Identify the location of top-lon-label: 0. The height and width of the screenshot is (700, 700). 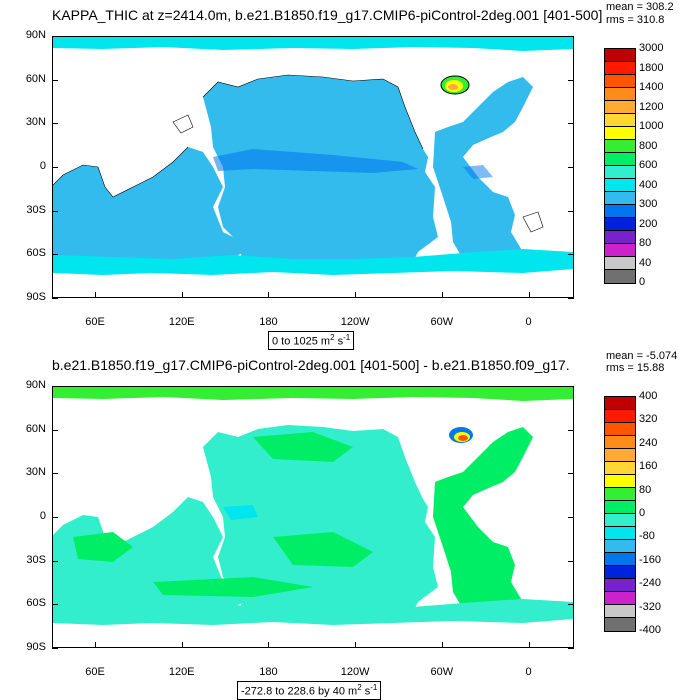
(528, 322).